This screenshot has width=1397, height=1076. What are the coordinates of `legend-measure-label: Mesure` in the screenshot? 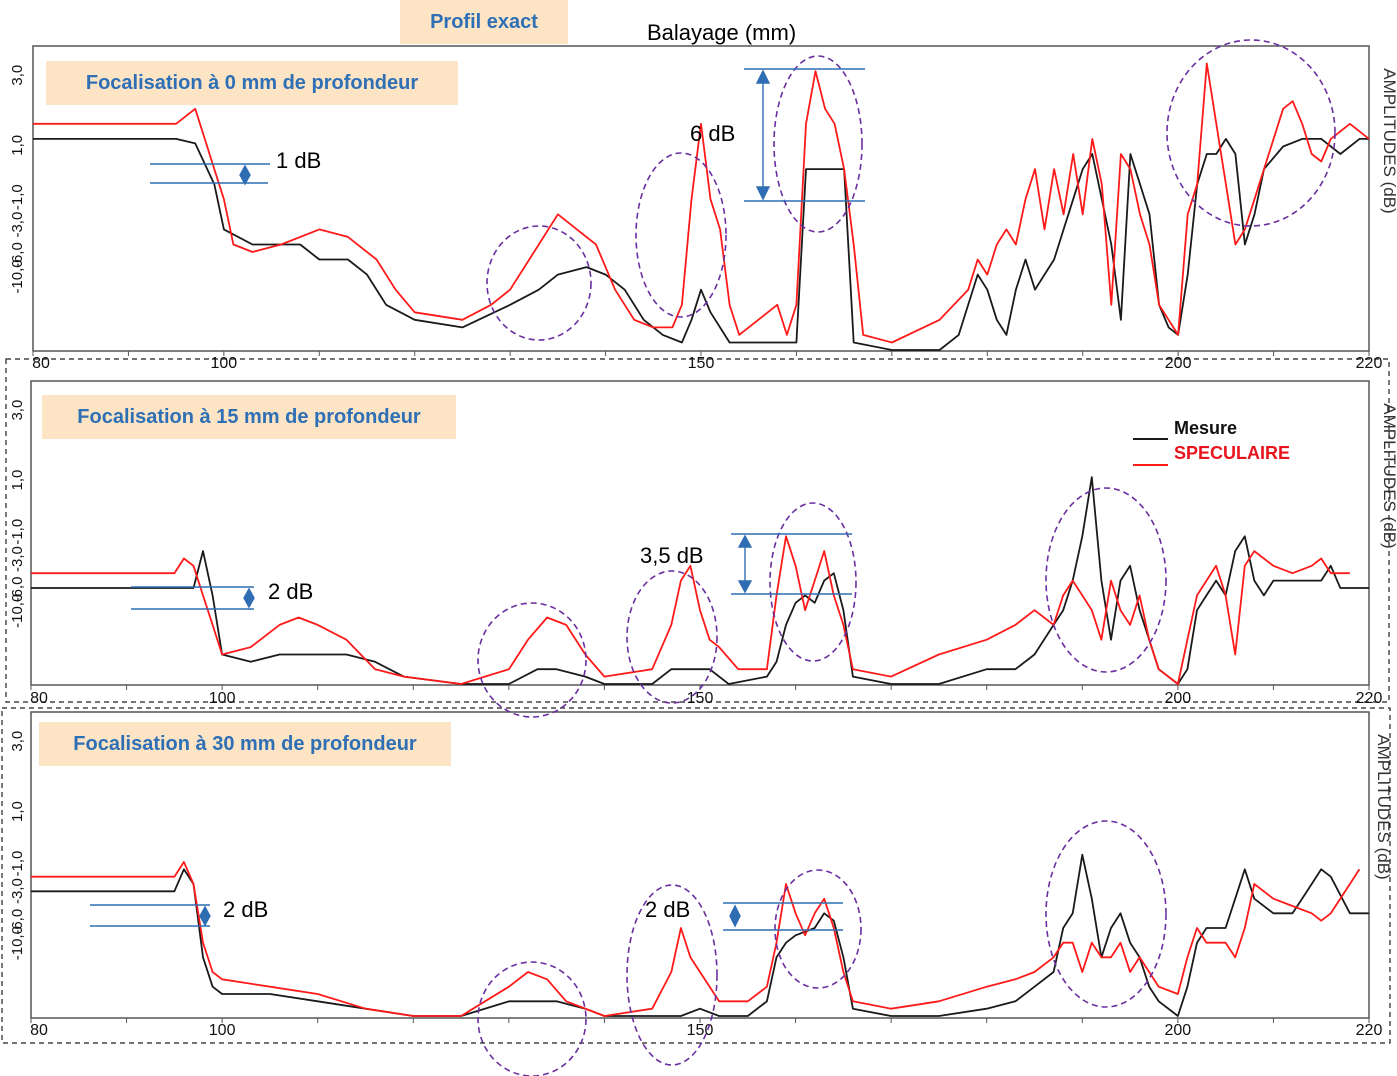 It's located at (1206, 428).